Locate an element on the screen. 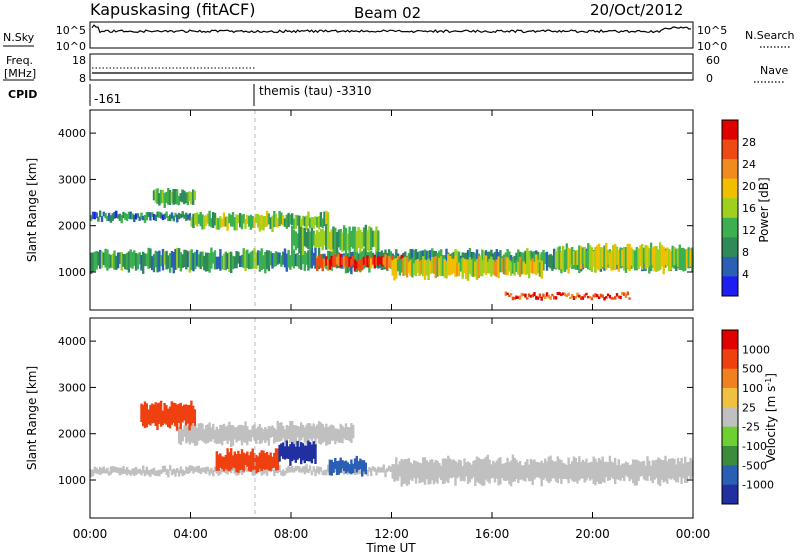  power-colorbar-tick: 16 is located at coordinates (749, 208).